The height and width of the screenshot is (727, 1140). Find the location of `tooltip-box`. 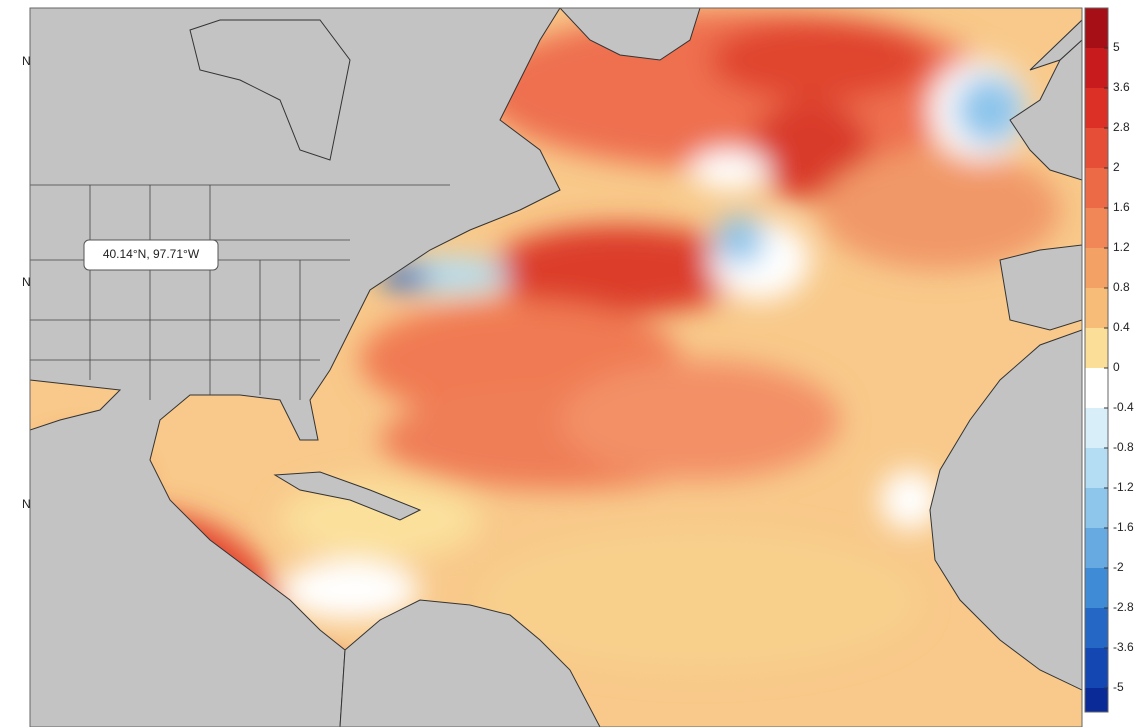

tooltip-box is located at coordinates (151, 255).